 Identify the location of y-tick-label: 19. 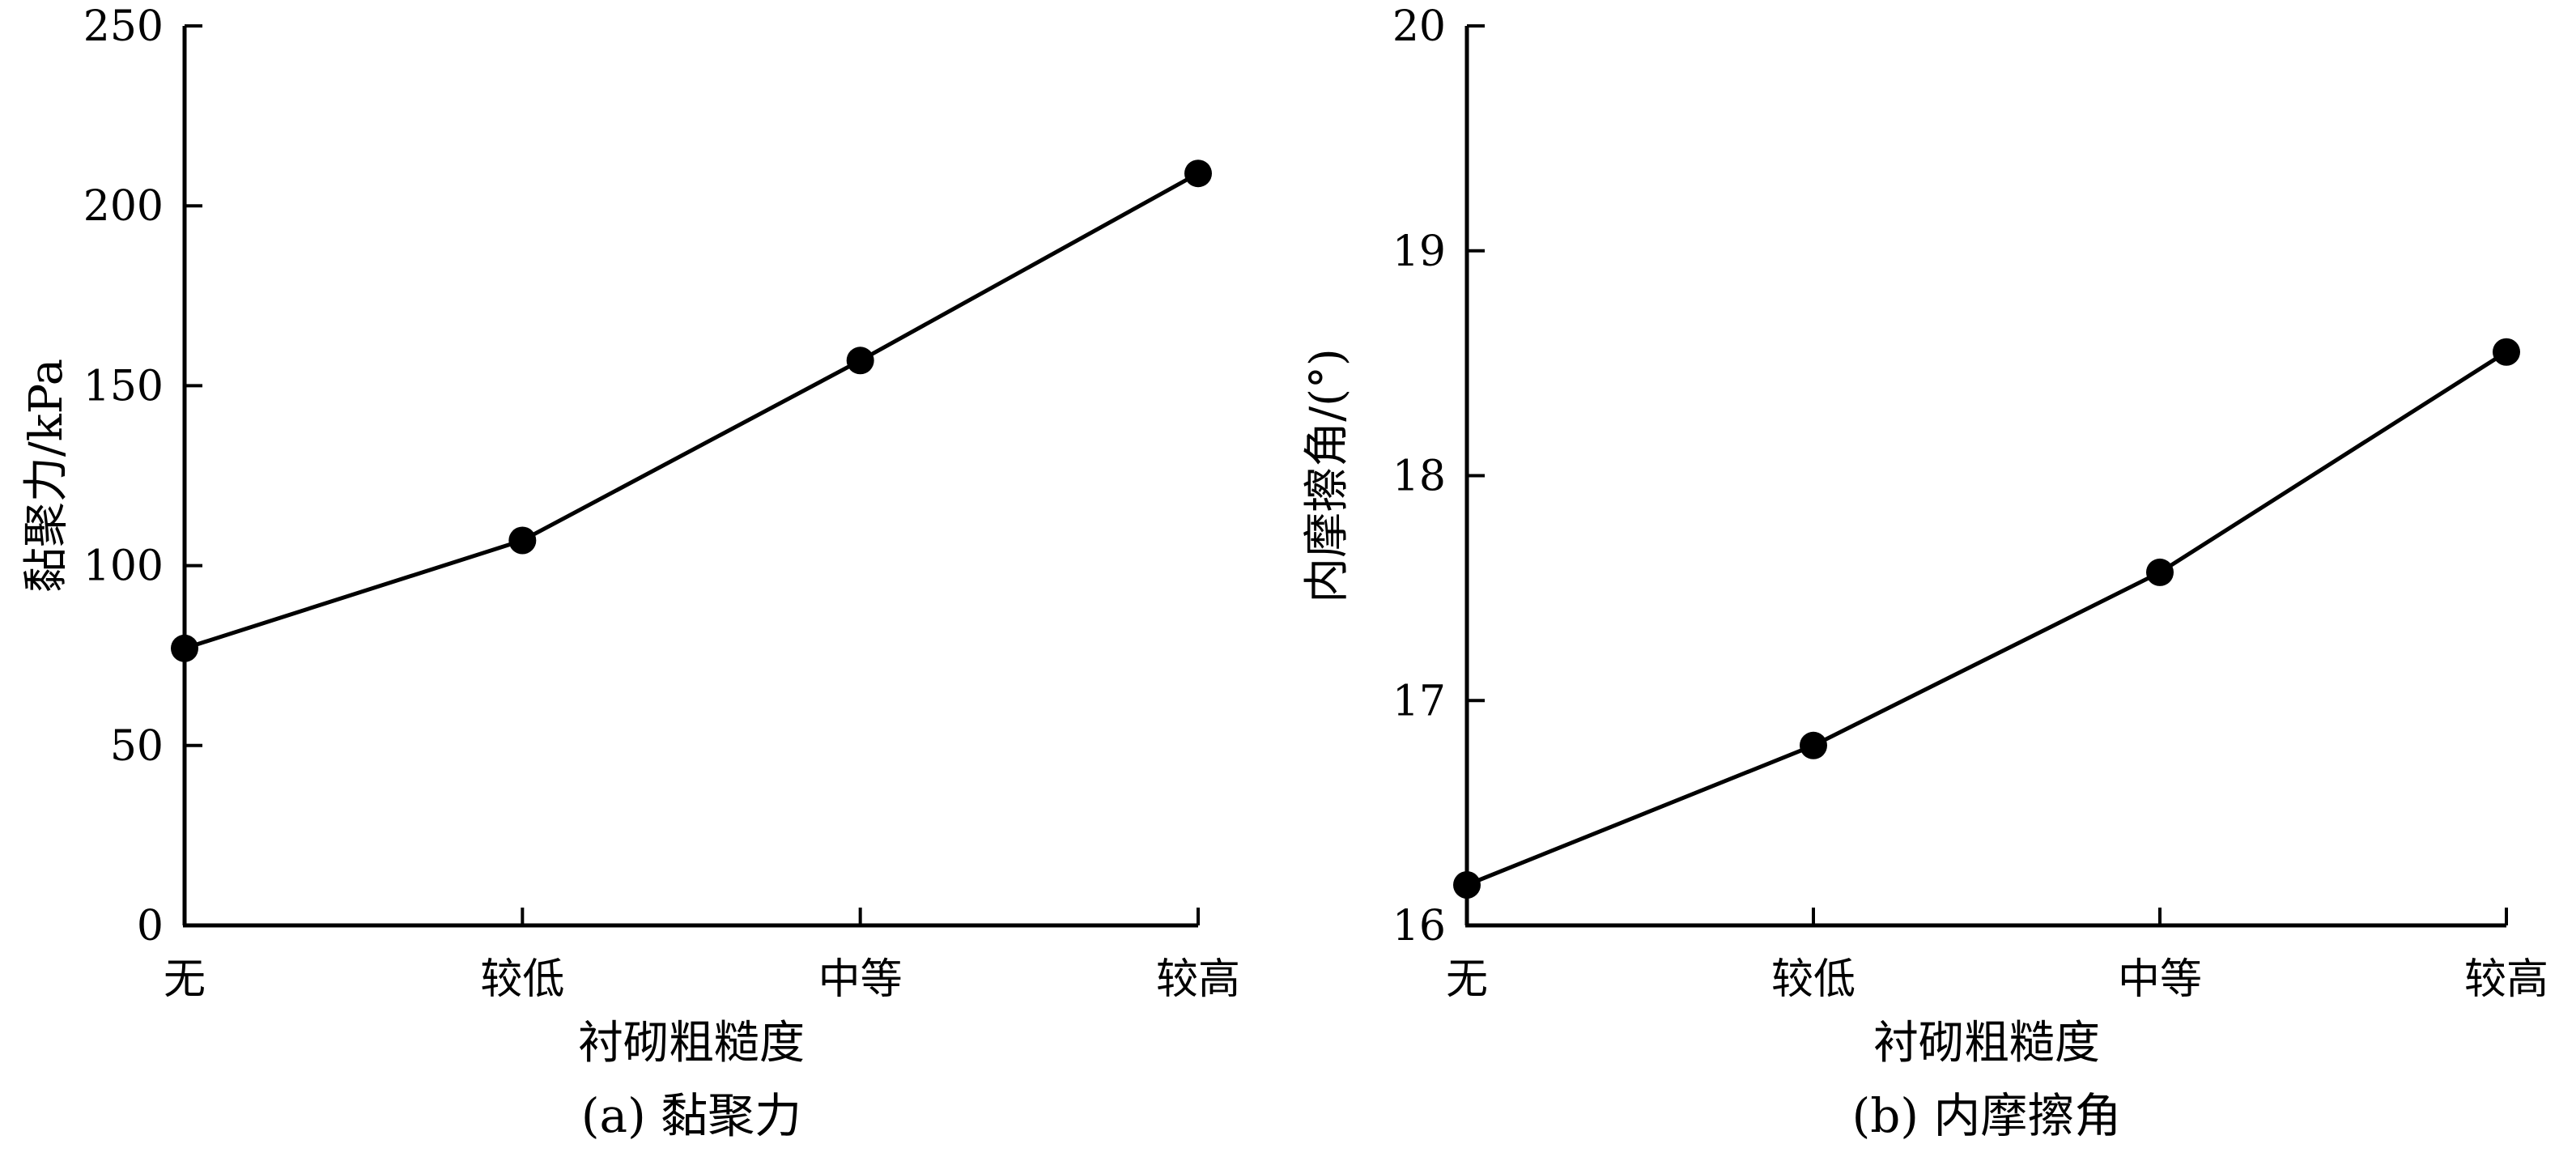
(1419, 252).